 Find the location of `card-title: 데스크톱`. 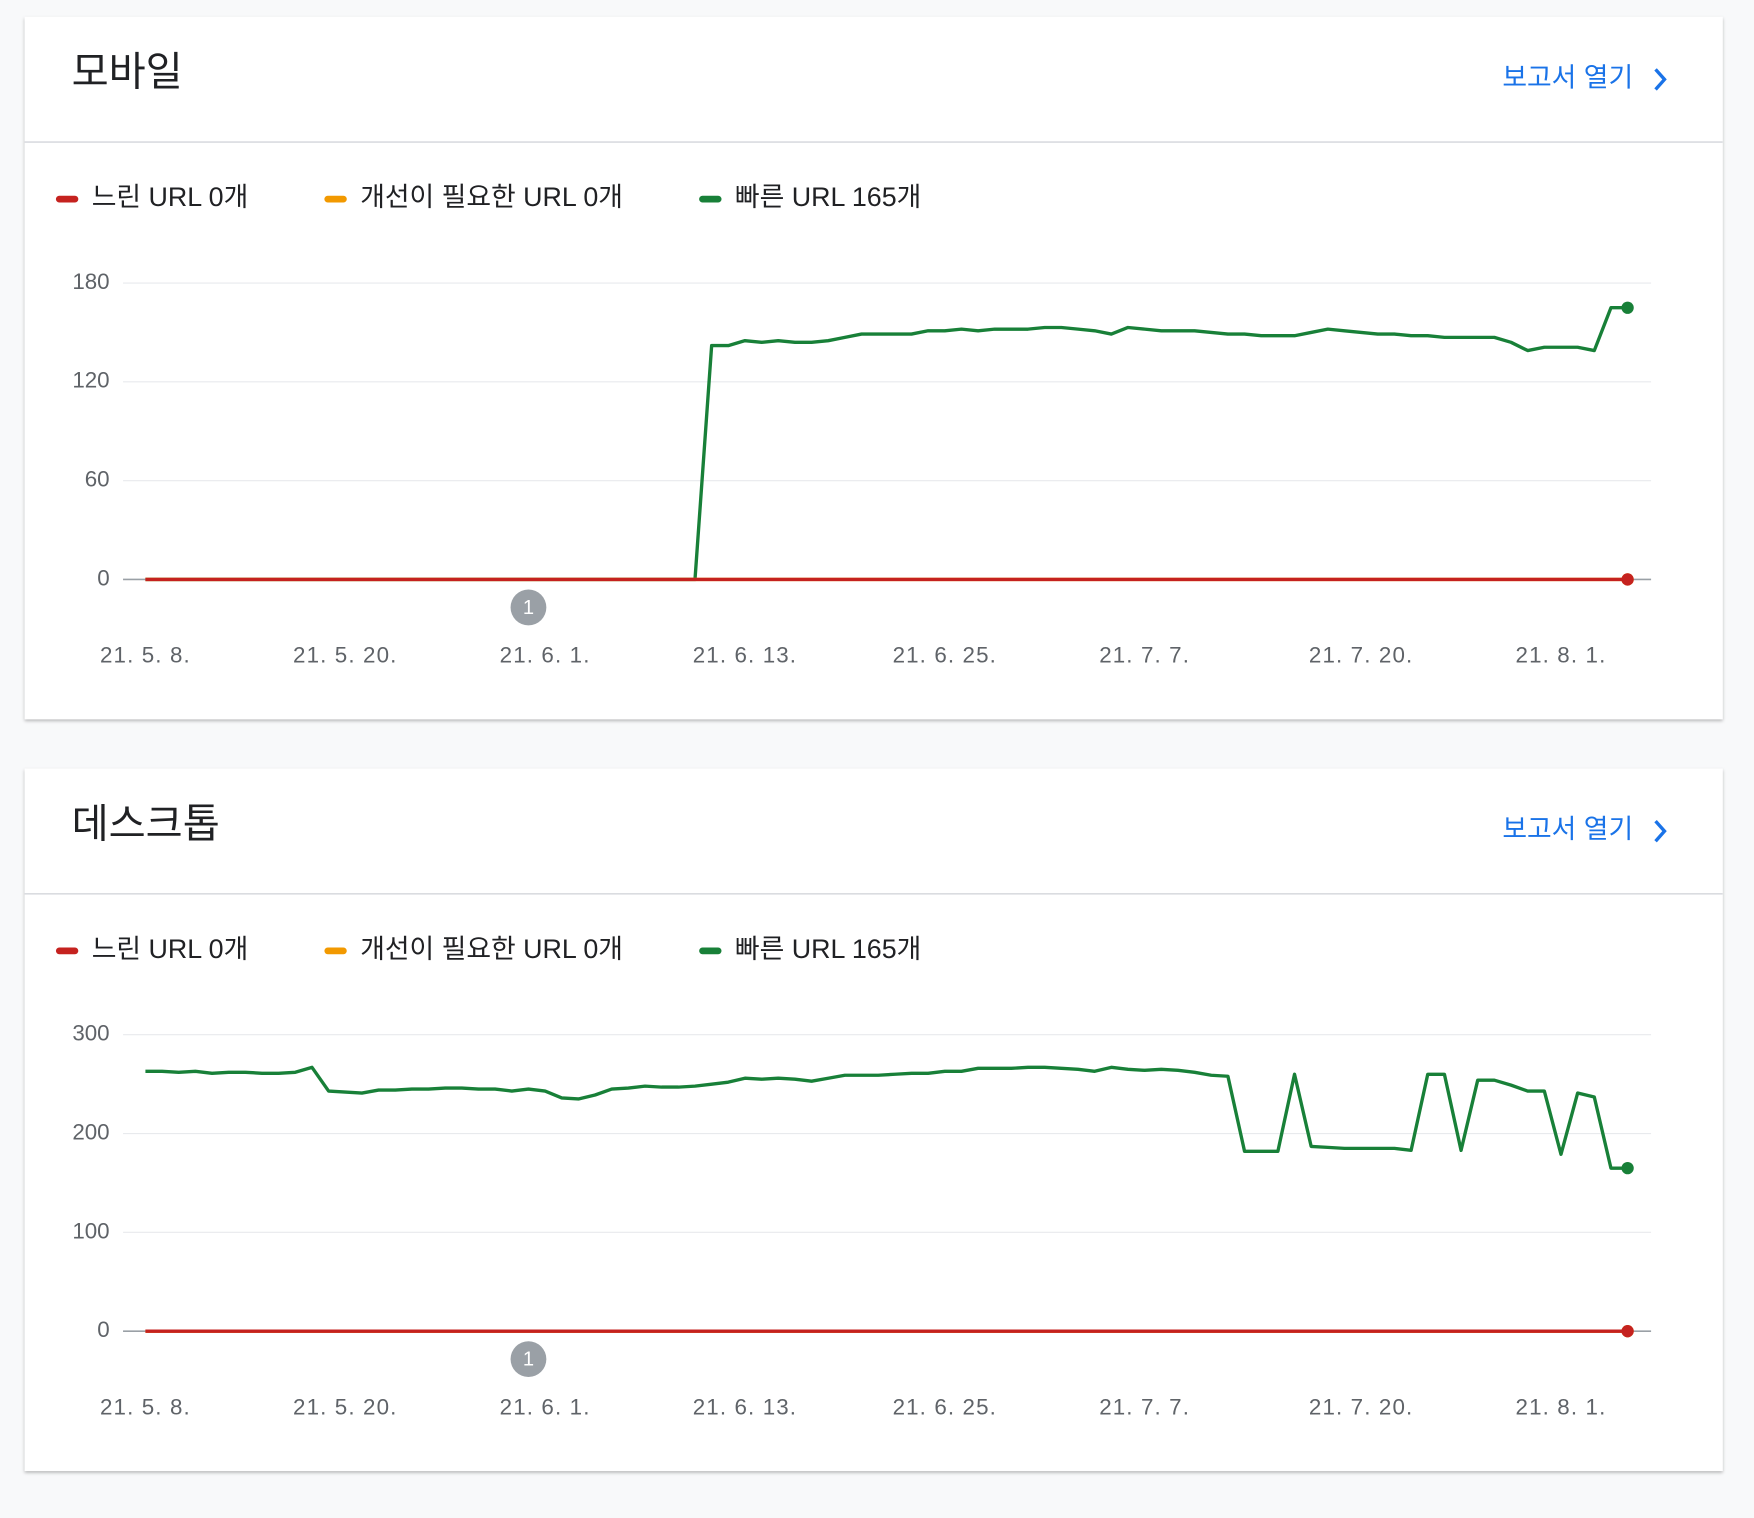

card-title: 데스크톱 is located at coordinates (146, 823).